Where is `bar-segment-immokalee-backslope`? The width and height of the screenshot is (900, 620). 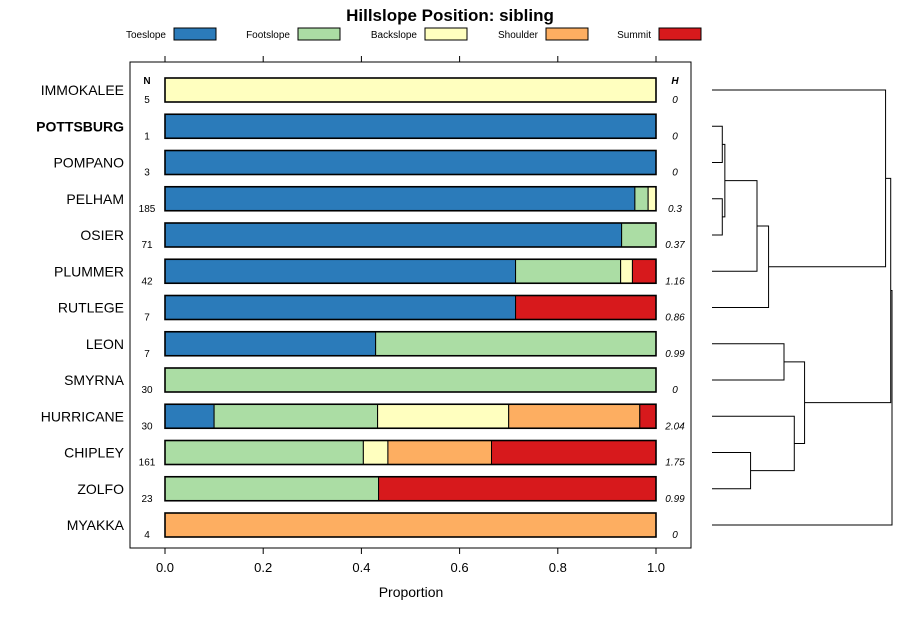 bar-segment-immokalee-backslope is located at coordinates (410, 90).